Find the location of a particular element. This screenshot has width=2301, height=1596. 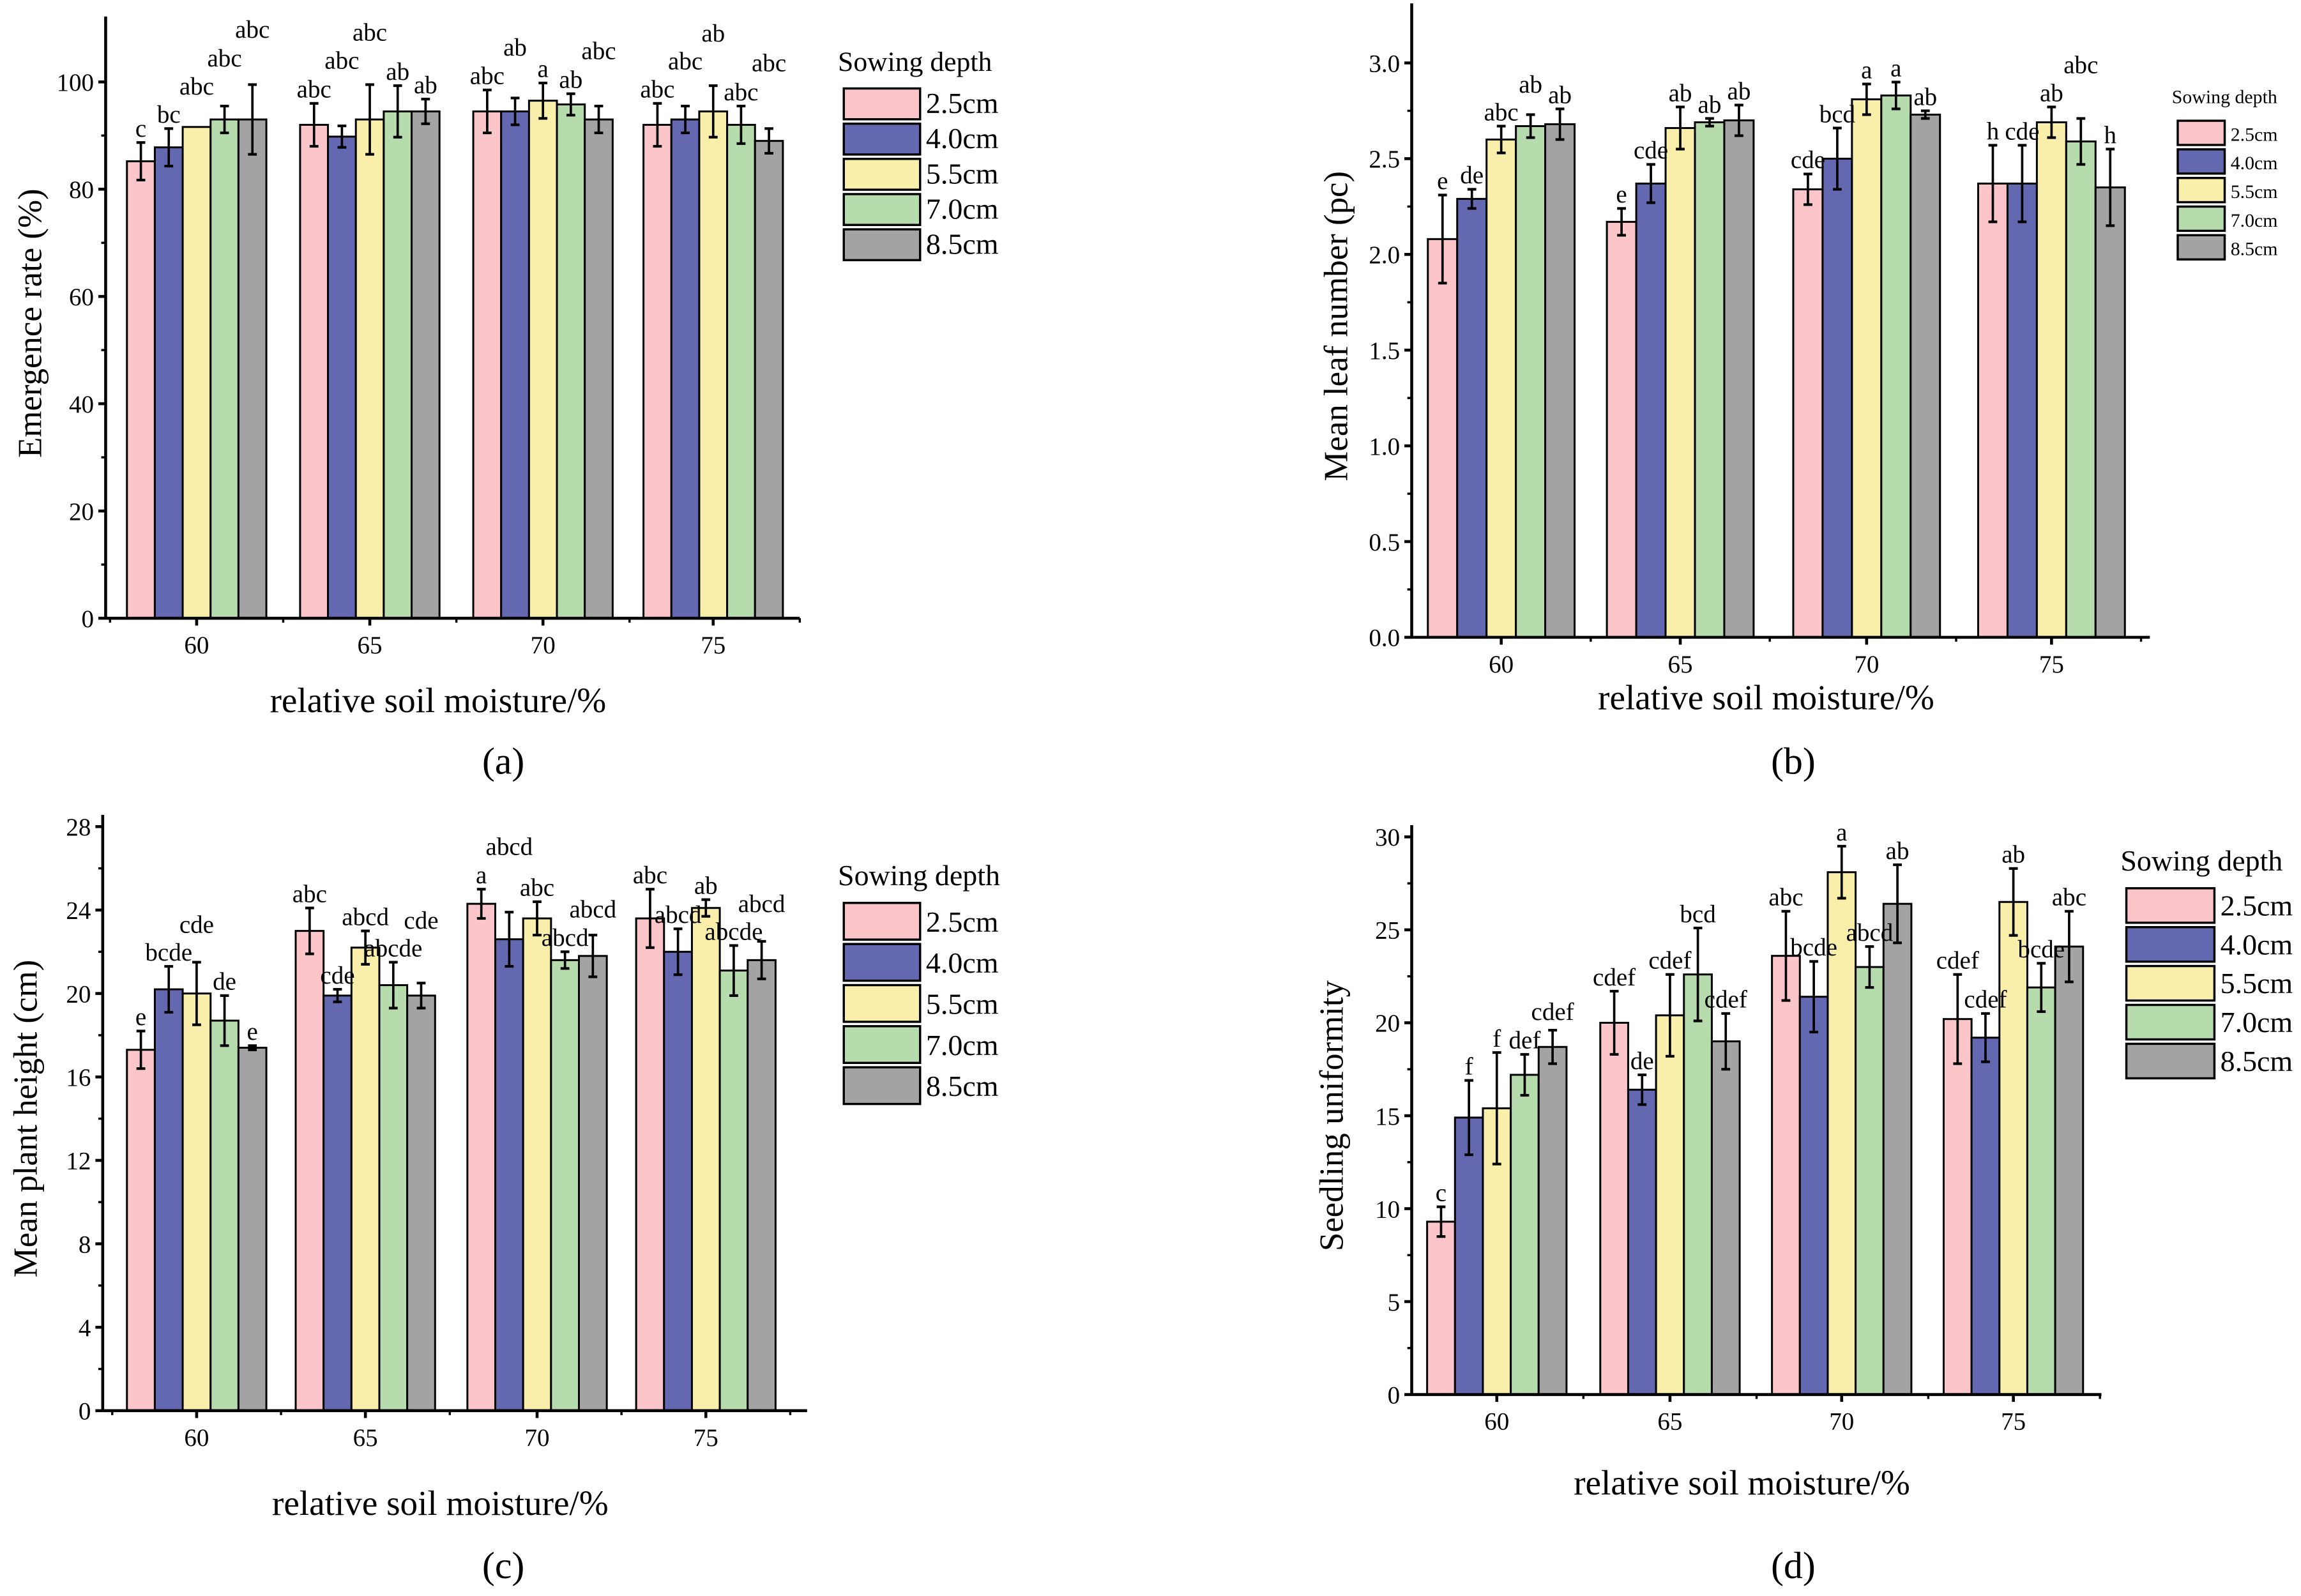

y-tick-label: 10 is located at coordinates (1387, 1209).